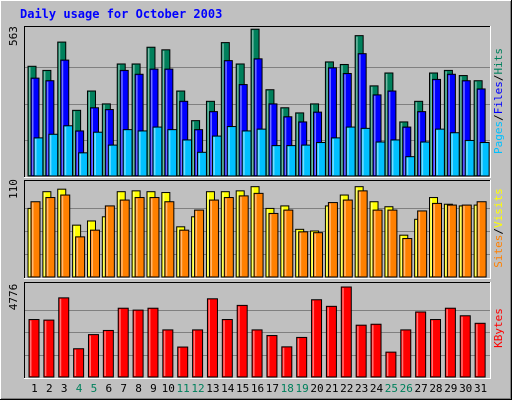 The width and height of the screenshot is (512, 400). What do you see at coordinates (450, 388) in the screenshot?
I see `day-label-29: 29` at bounding box center [450, 388].